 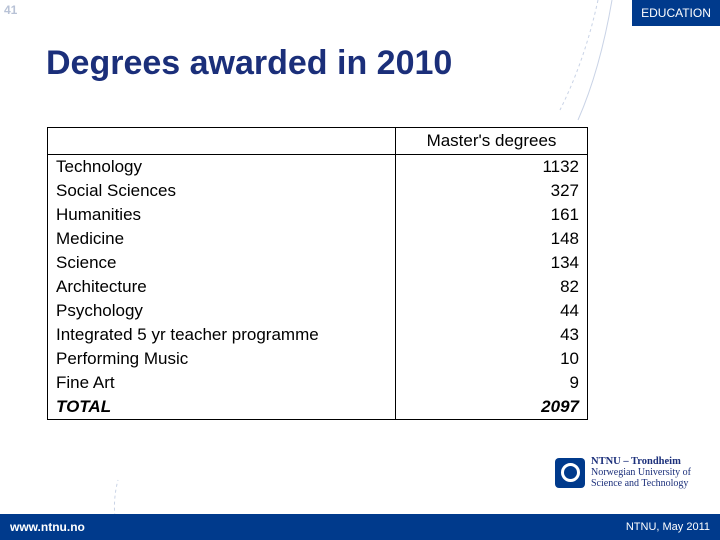 What do you see at coordinates (491, 191) in the screenshot?
I see `row-value: 327` at bounding box center [491, 191].